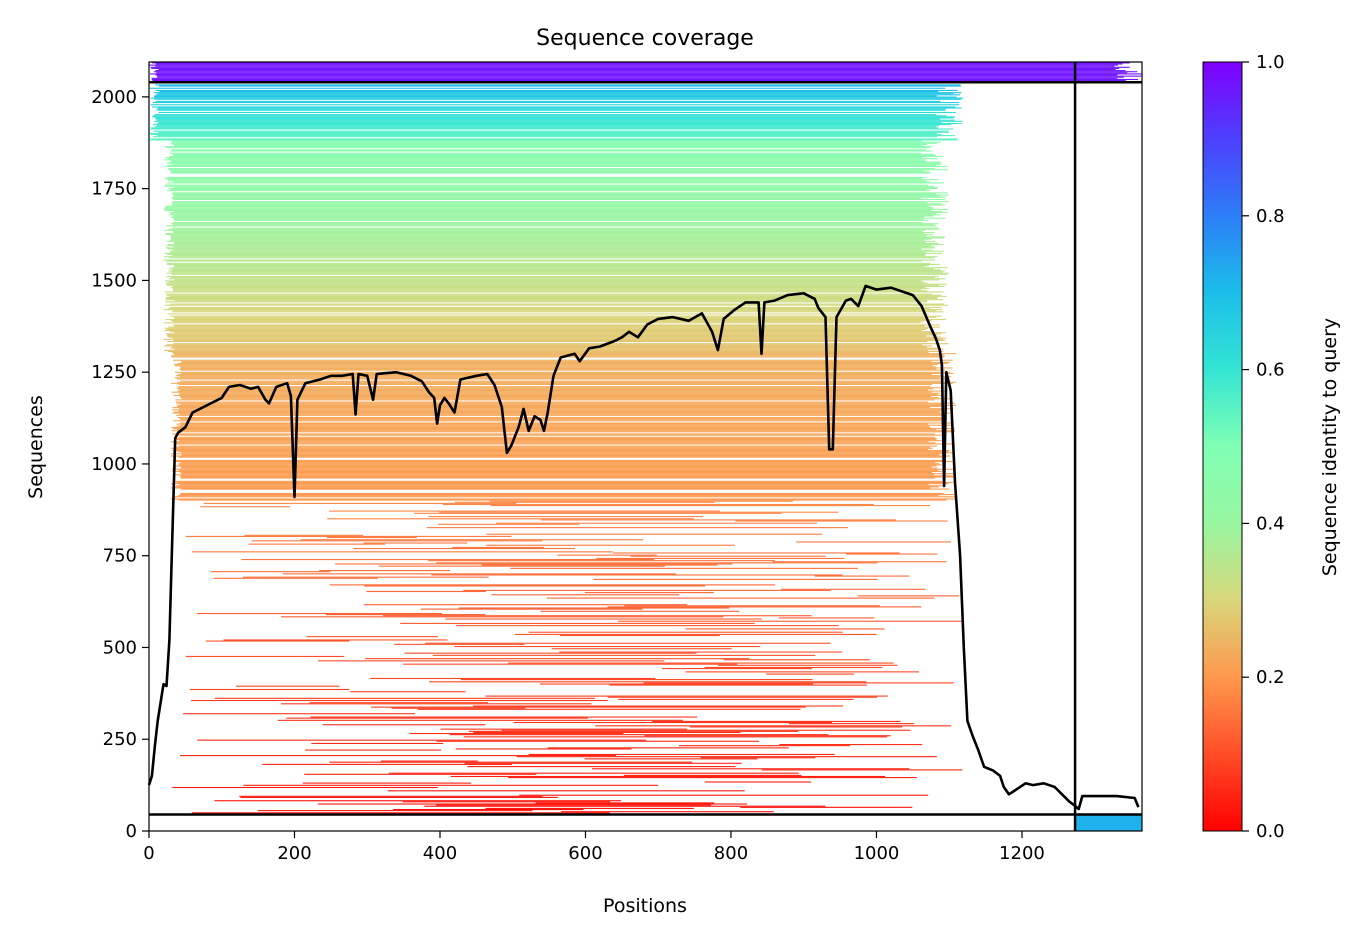  What do you see at coordinates (120, 647) in the screenshot?
I see `y-tick-label: 500` at bounding box center [120, 647].